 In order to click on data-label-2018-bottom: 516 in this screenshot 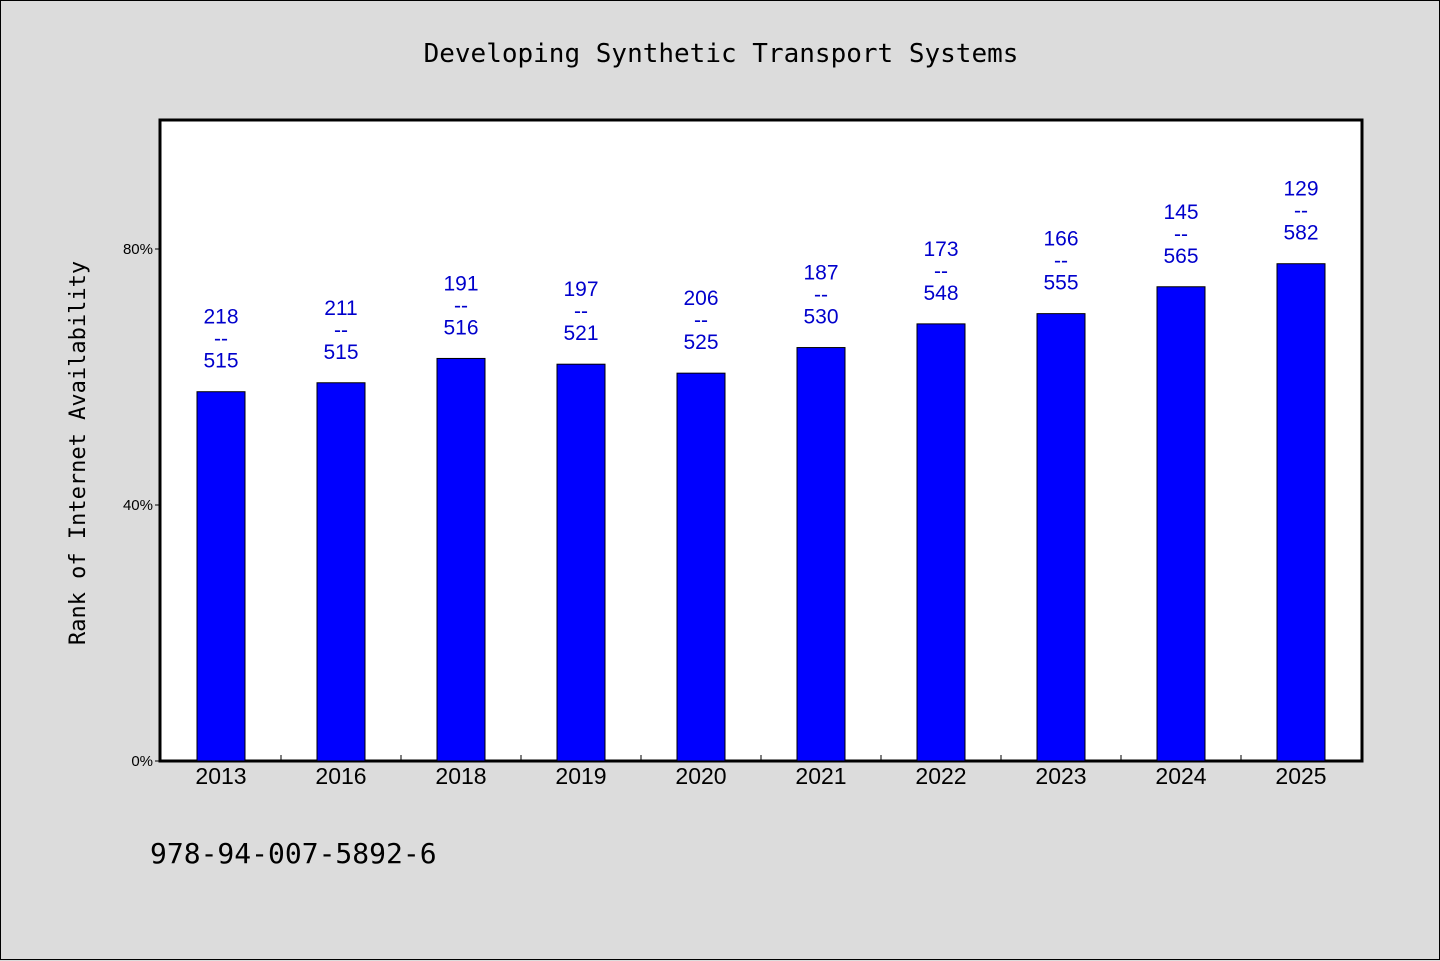, I will do `click(460, 327)`.